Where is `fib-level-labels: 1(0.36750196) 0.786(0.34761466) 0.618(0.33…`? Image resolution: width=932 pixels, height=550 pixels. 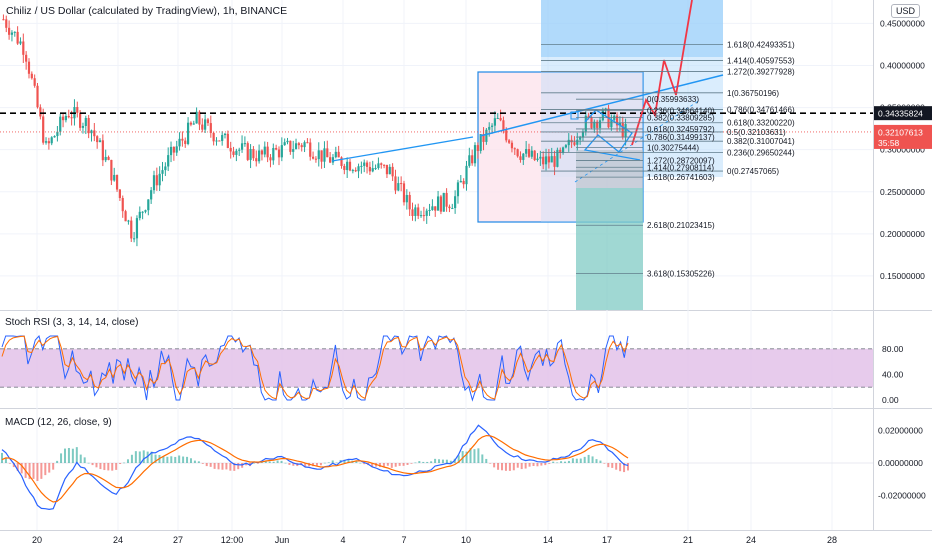
fib-level-labels: 1(0.36750196) 0.786(0.34761466) 0.618(0.33… is located at coordinates (721, 159).